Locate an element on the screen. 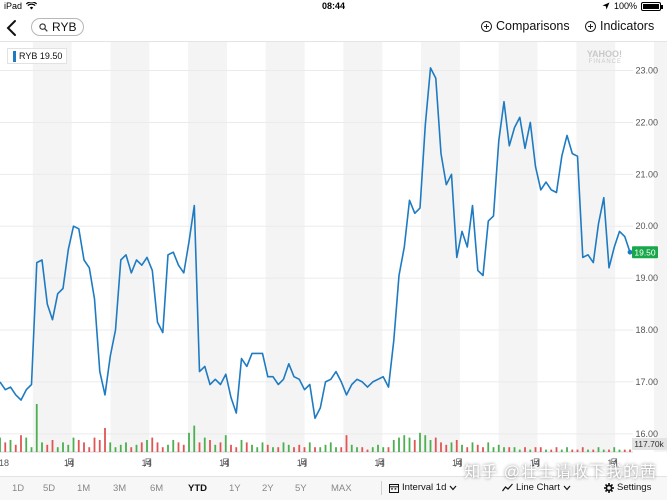  volume-max-text: 117.70k is located at coordinates (649, 444).